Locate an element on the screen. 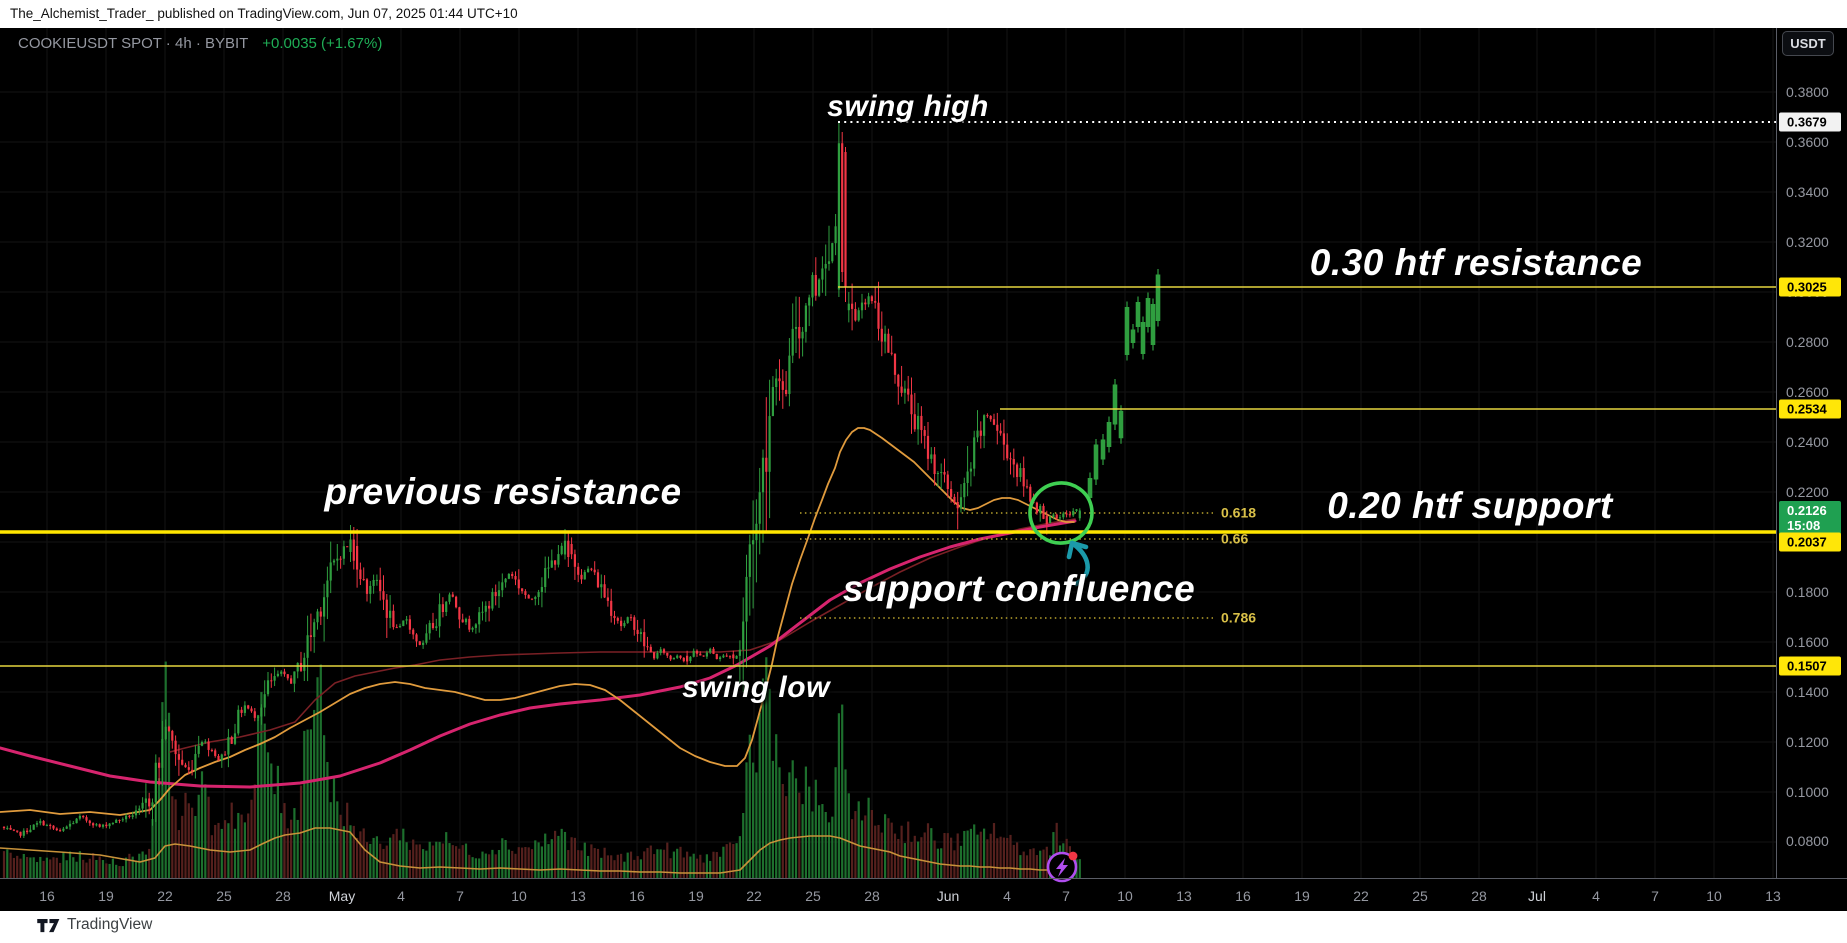  currency-toggle-button: USDT is located at coordinates (1808, 43).